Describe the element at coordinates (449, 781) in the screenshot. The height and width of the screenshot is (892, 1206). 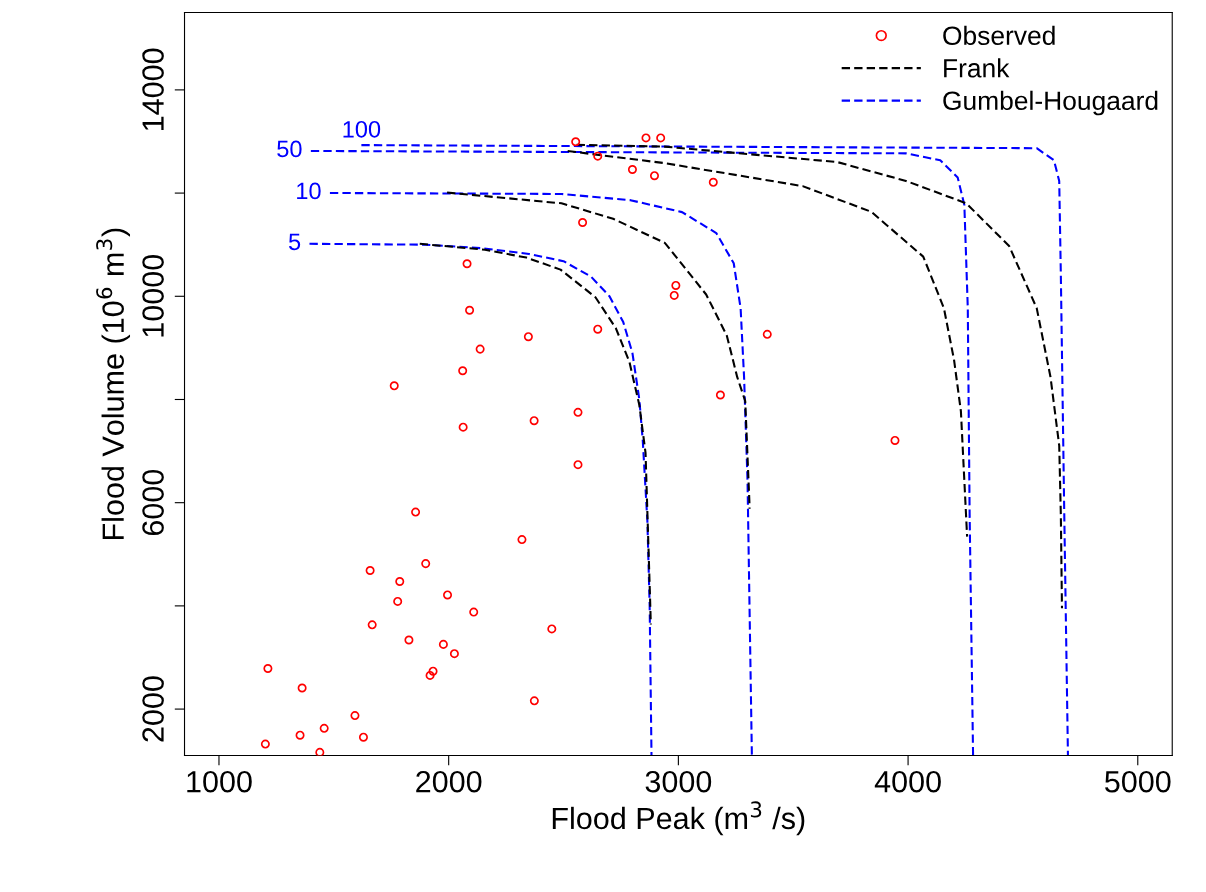
I see `x-tick-label: 2000` at that location.